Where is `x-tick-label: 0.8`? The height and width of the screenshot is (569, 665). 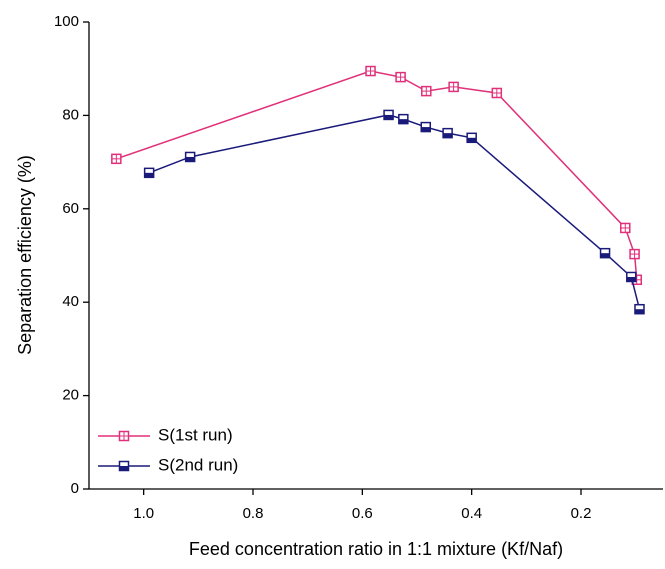
x-tick-label: 0.8 is located at coordinates (253, 513).